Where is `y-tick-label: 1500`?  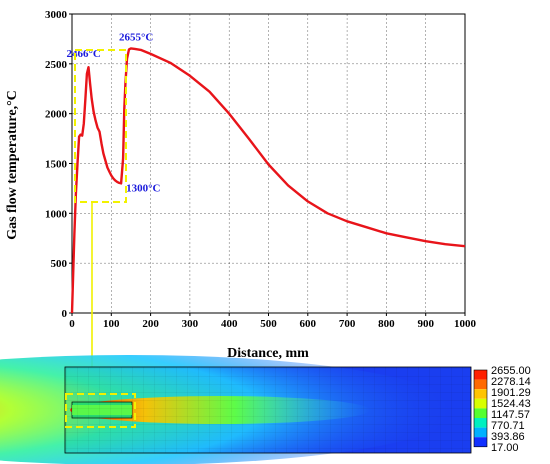 y-tick-label: 1500 is located at coordinates (56, 165).